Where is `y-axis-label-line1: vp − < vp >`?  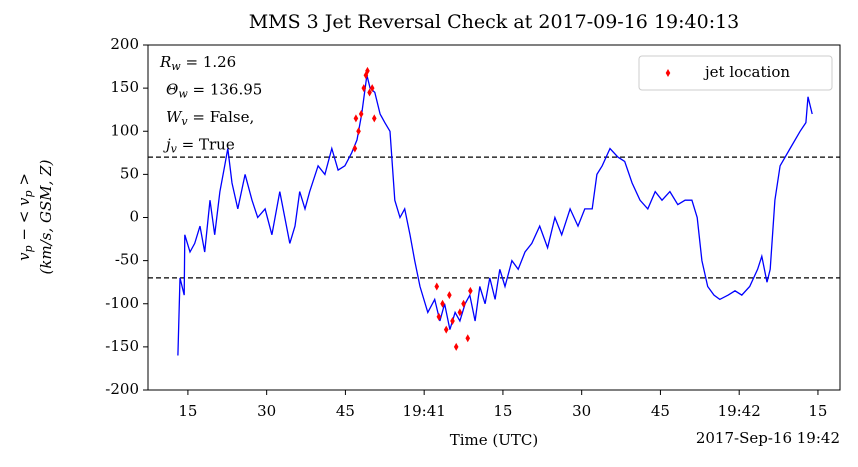 y-axis-label-line1: vp − < vp > is located at coordinates (25, 217).